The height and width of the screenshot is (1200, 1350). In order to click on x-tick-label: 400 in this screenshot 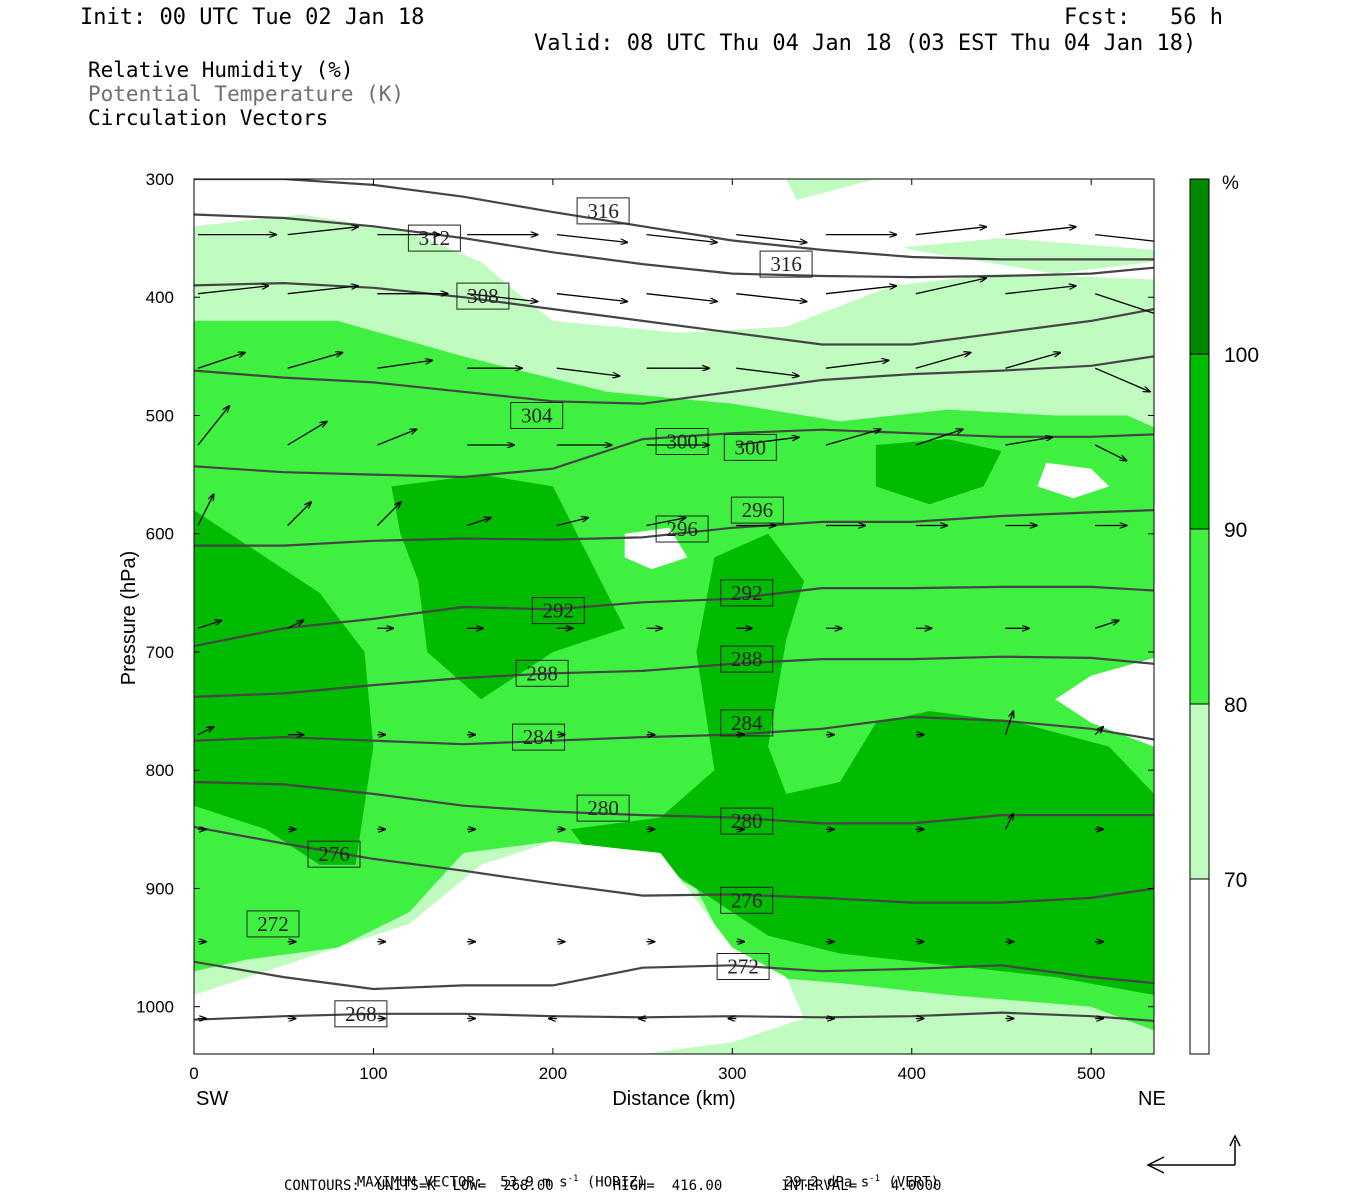, I will do `click(912, 1073)`.